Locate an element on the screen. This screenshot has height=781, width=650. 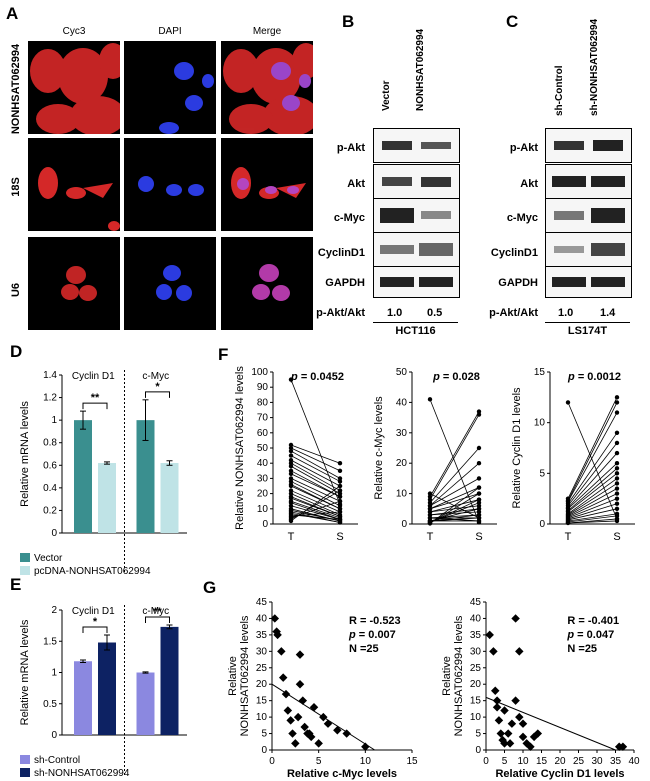
ratio-value-vector: 1.0 is located at coordinates (395, 313).